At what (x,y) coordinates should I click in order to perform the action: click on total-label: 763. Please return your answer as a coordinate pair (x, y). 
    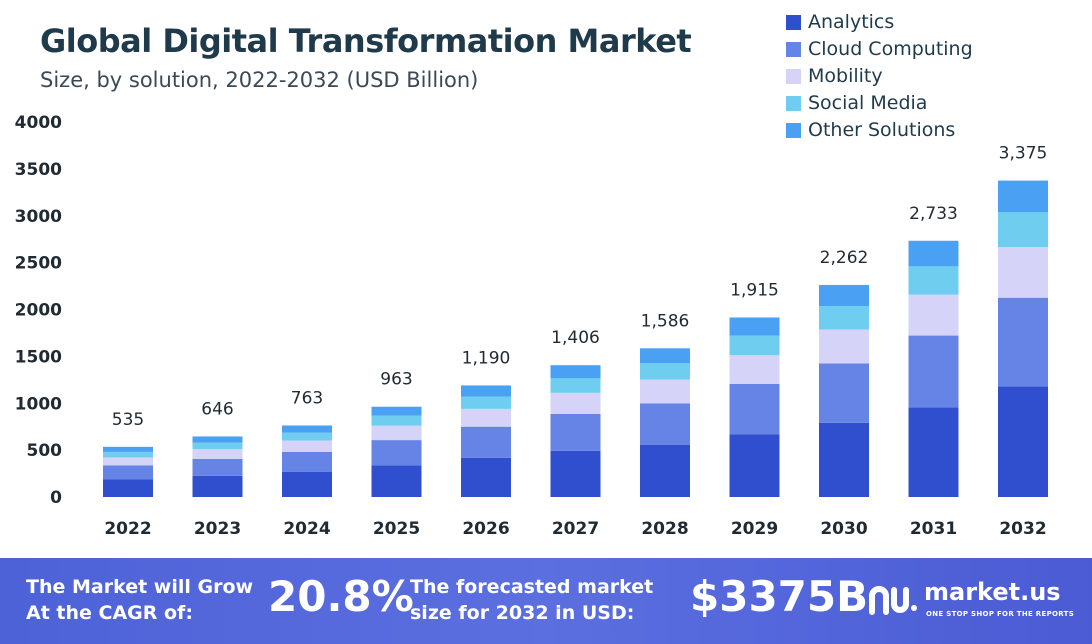
    Looking at the image, I should click on (307, 398).